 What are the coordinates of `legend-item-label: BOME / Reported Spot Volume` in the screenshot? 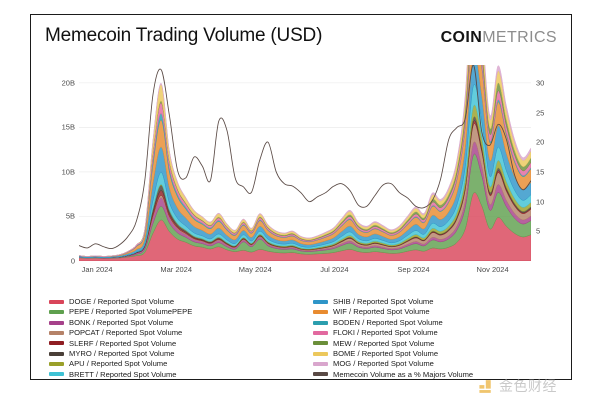 It's located at (386, 353).